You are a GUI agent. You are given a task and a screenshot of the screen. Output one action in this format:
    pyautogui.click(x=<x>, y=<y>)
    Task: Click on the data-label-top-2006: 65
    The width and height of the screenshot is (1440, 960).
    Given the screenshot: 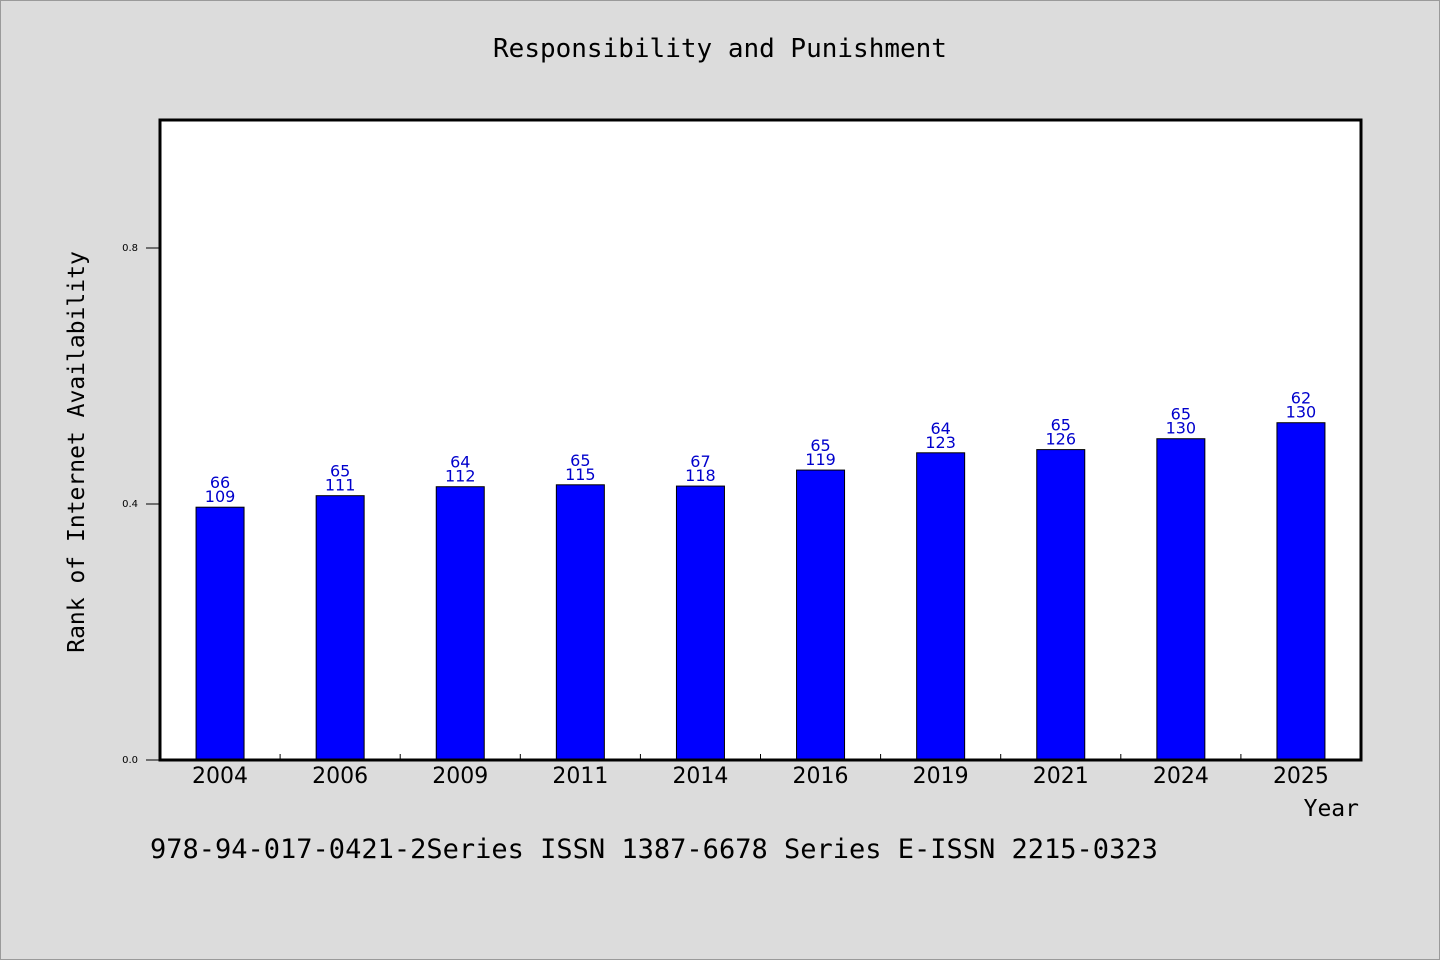 What is the action you would take?
    pyautogui.click(x=340, y=471)
    